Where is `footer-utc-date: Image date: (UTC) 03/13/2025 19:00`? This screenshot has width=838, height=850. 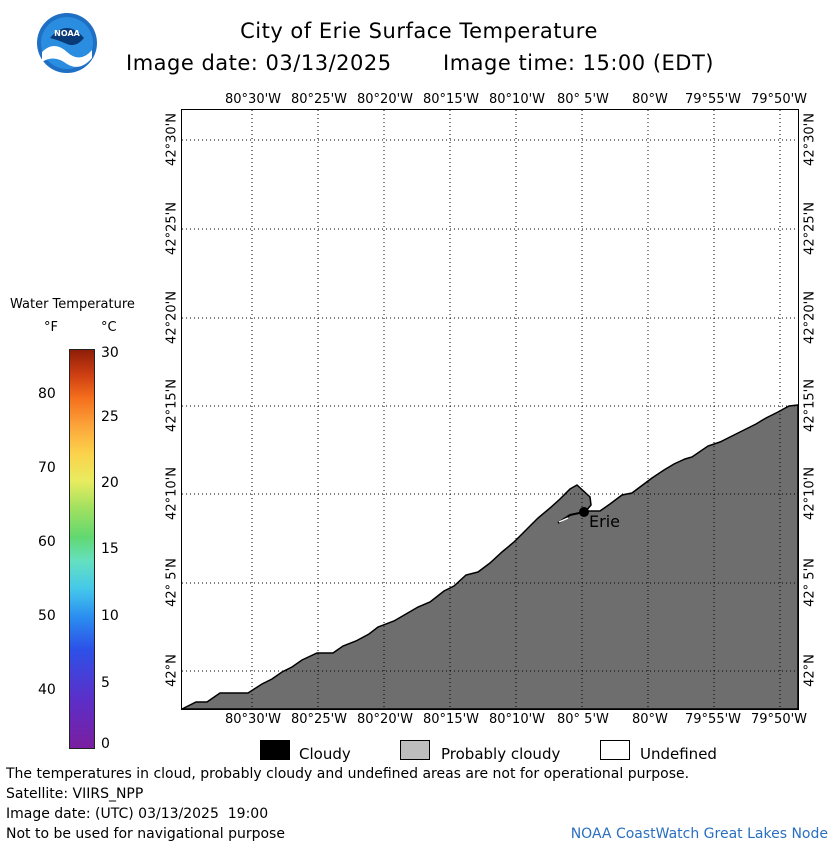 footer-utc-date: Image date: (UTC) 03/13/2025 19:00 is located at coordinates (137, 814).